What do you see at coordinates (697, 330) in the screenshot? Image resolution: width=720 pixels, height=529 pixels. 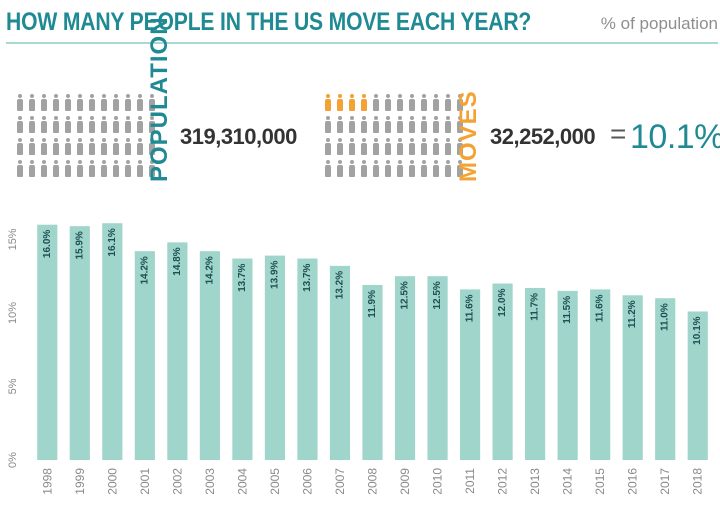 I see `bar-value-label: 10.1%` at bounding box center [697, 330].